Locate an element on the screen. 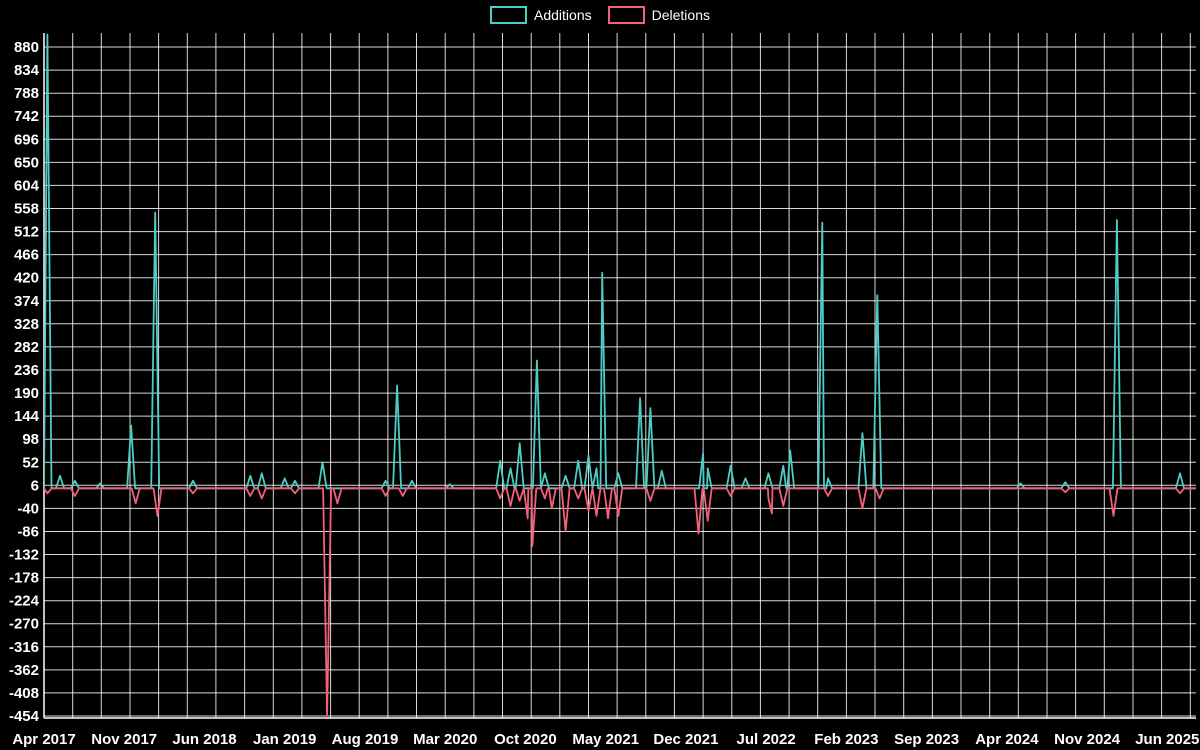  x-tick-label: Apr 2024 is located at coordinates (1007, 739).